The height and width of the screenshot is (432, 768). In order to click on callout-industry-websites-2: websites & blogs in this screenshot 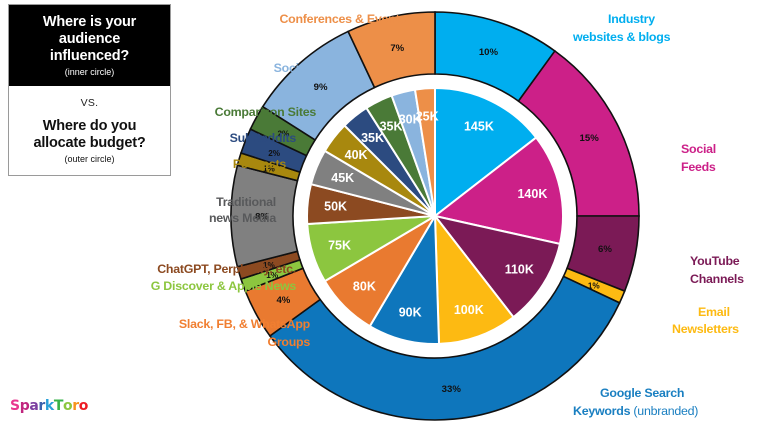, I will do `click(622, 37)`.